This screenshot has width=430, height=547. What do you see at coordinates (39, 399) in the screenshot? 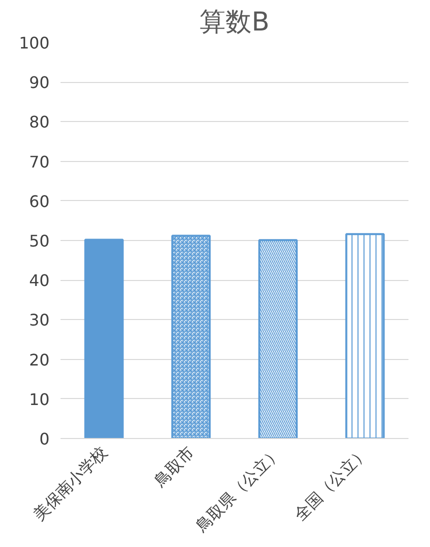
I see `y-tick-label: 10` at bounding box center [39, 399].